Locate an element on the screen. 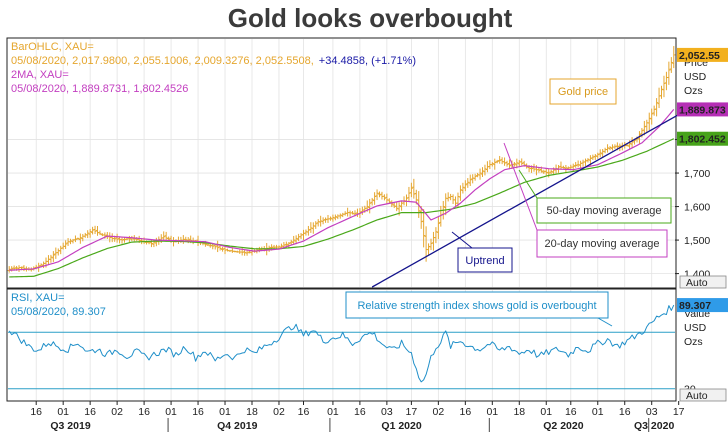  xtick-label-143: 16 is located at coordinates (360, 412).